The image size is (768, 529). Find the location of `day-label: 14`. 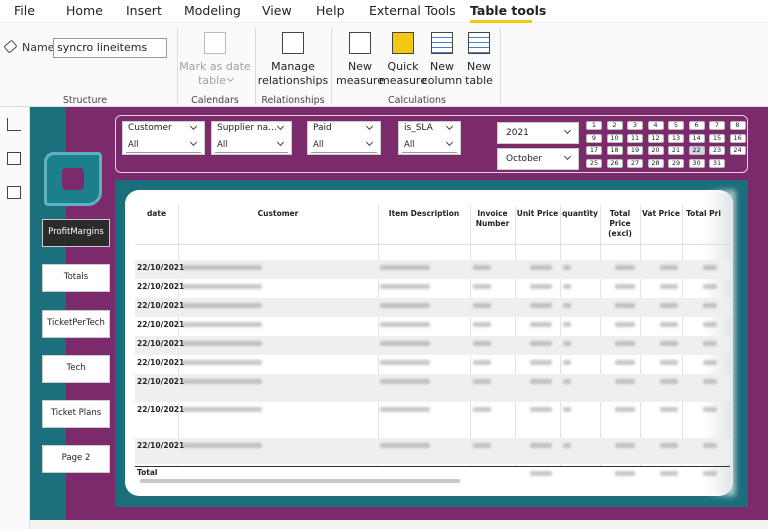

day-label: 14 is located at coordinates (696, 137).